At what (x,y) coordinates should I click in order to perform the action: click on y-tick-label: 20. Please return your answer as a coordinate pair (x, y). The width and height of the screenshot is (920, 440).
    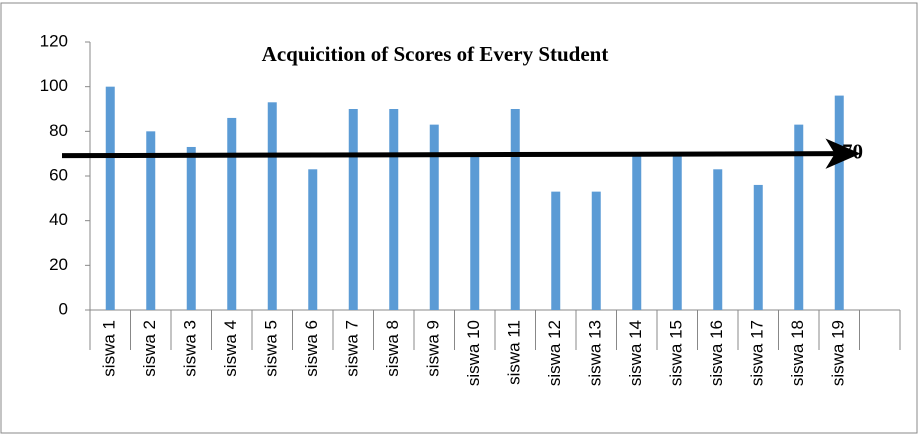
    Looking at the image, I should click on (58, 264).